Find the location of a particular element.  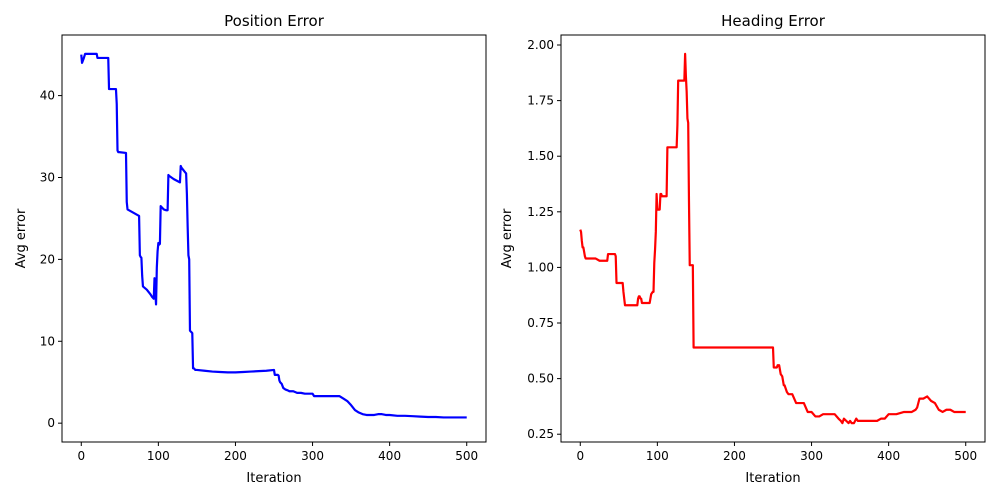

y-tick-label: 1.25 is located at coordinates (540, 212).